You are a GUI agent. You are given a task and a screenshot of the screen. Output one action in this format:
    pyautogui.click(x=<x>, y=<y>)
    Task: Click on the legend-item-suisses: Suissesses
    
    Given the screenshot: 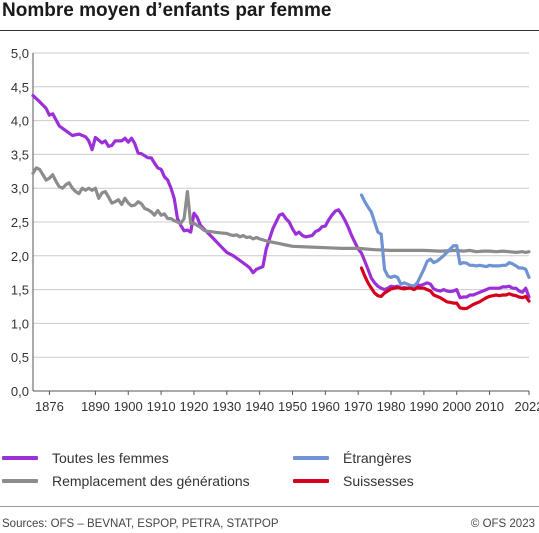 What is the action you would take?
    pyautogui.click(x=353, y=481)
    